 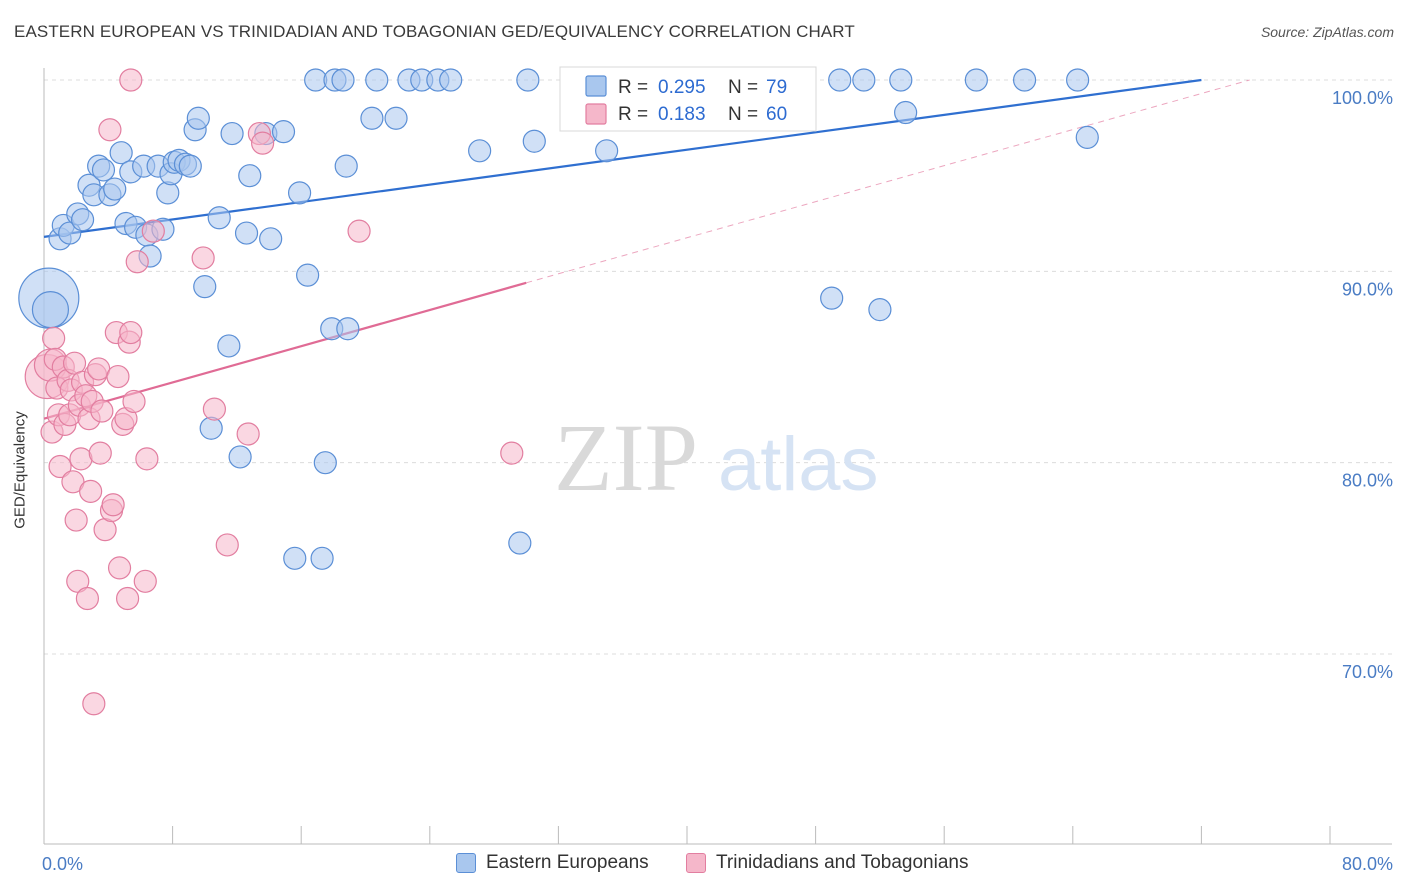 I want to click on y-tick-label: 100.0%, so click(x=1362, y=98).